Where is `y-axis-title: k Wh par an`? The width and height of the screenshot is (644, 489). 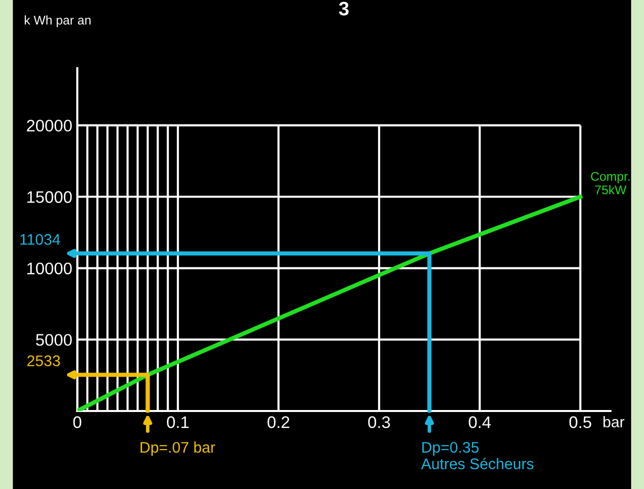
y-axis-title: k Wh par an is located at coordinates (57, 21).